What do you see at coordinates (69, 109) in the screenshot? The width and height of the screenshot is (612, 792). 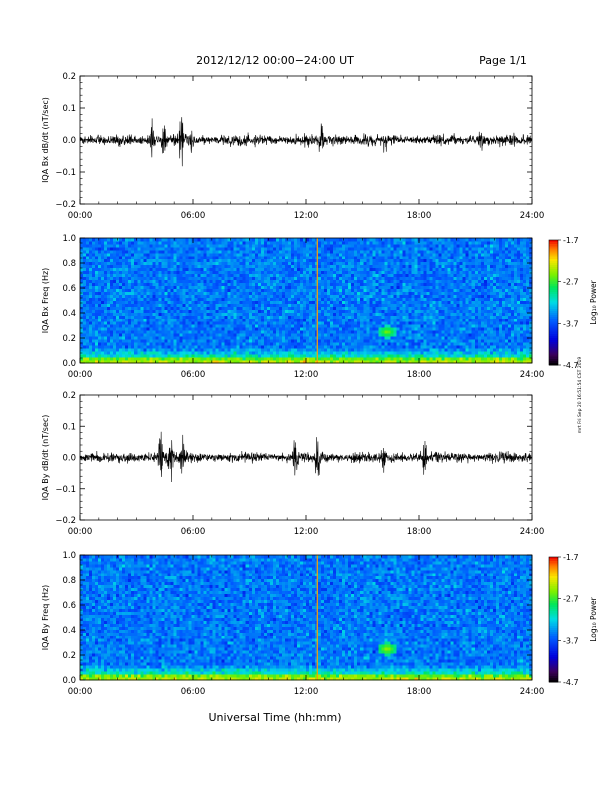 I see `y-tick-label: 0.1` at bounding box center [69, 109].